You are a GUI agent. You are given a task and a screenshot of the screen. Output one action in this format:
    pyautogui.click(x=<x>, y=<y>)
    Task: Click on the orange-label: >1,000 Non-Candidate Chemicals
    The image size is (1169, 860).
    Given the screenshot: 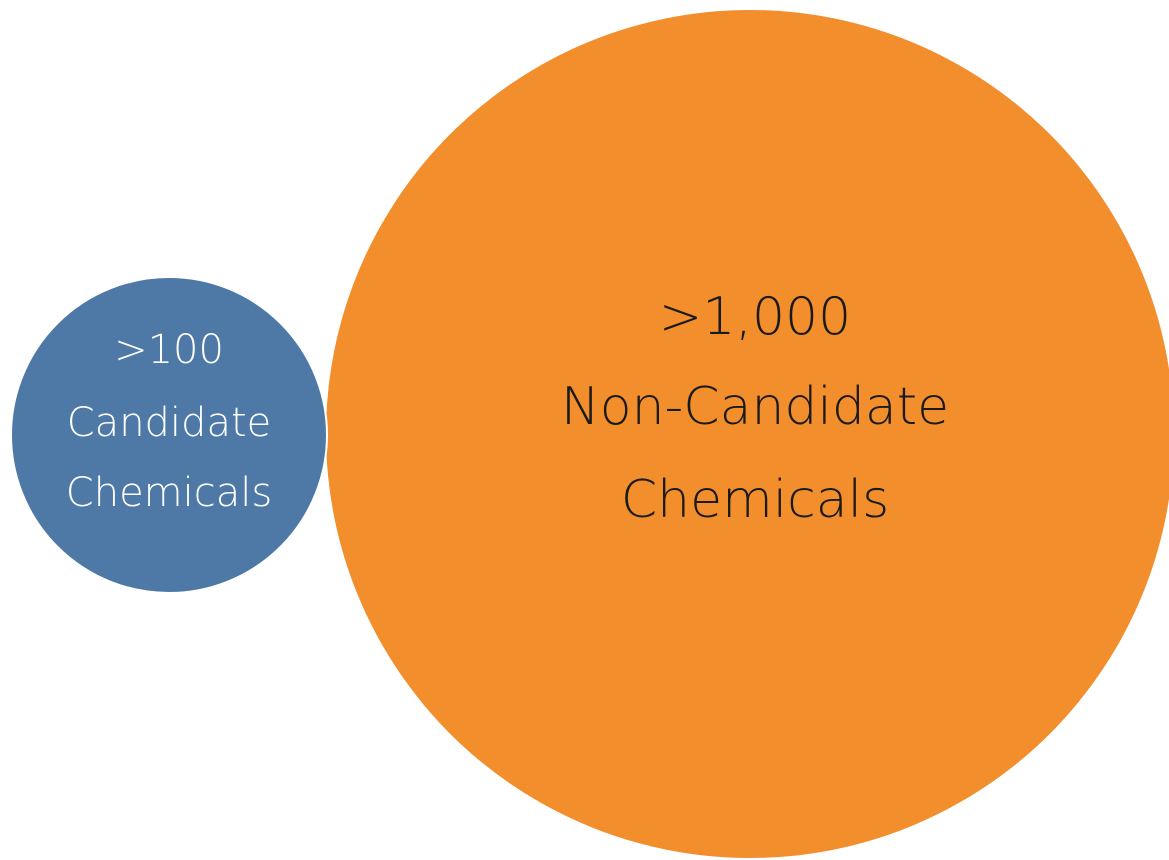 What is the action you would take?
    pyautogui.click(x=755, y=408)
    